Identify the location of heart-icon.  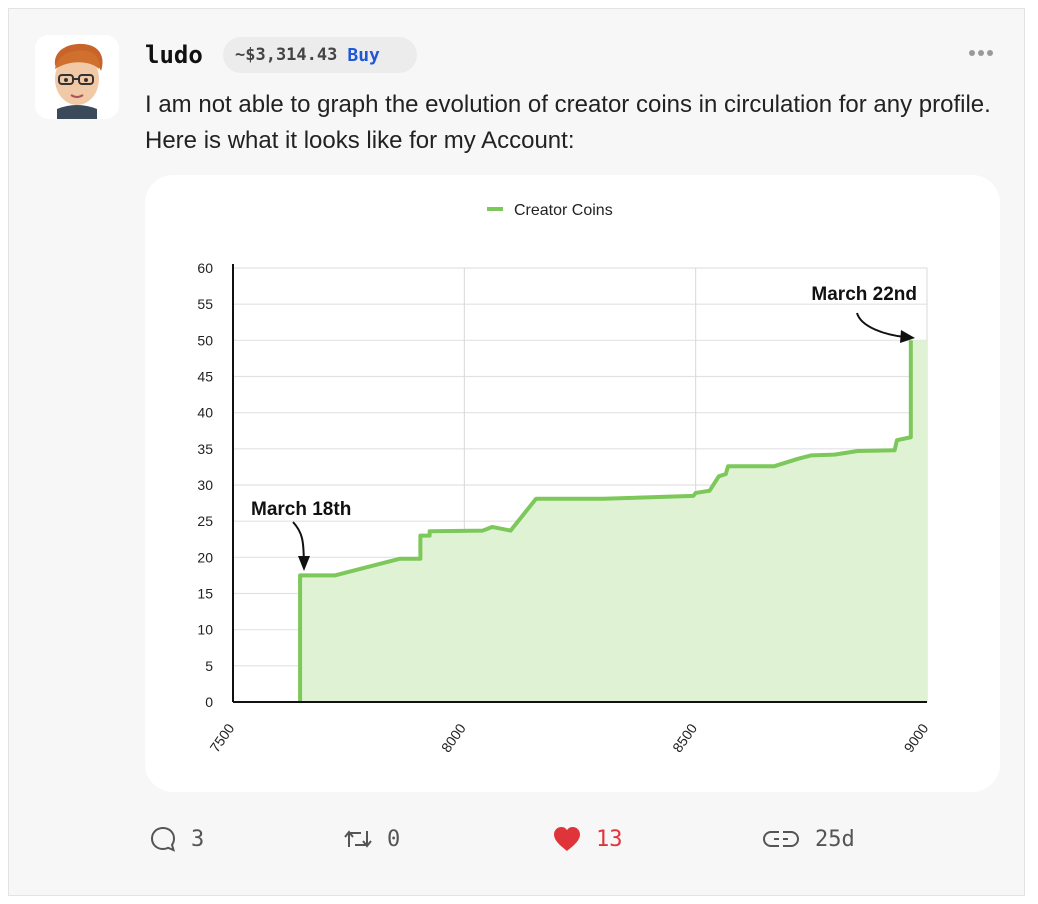
(567, 839).